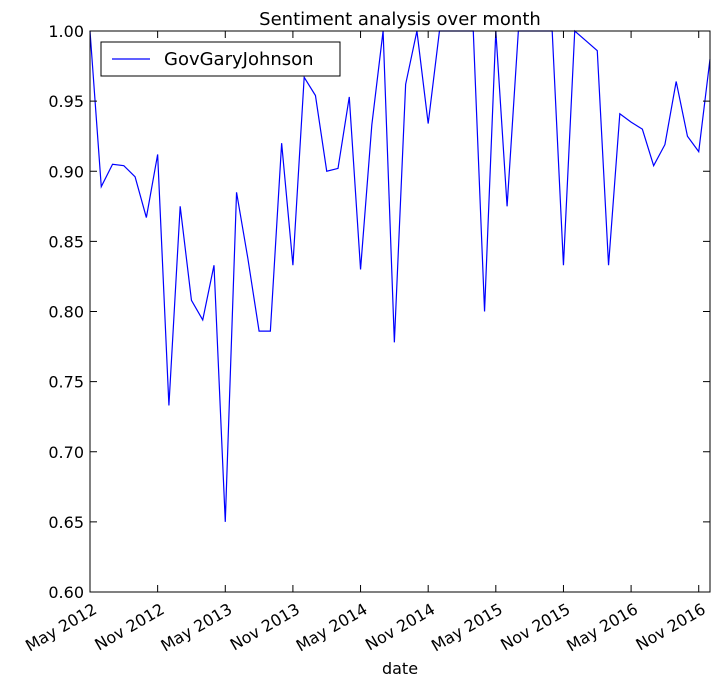 Image resolution: width=720 pixels, height=689 pixels. What do you see at coordinates (66, 452) in the screenshot?
I see `y-tick-label: 0.70` at bounding box center [66, 452].